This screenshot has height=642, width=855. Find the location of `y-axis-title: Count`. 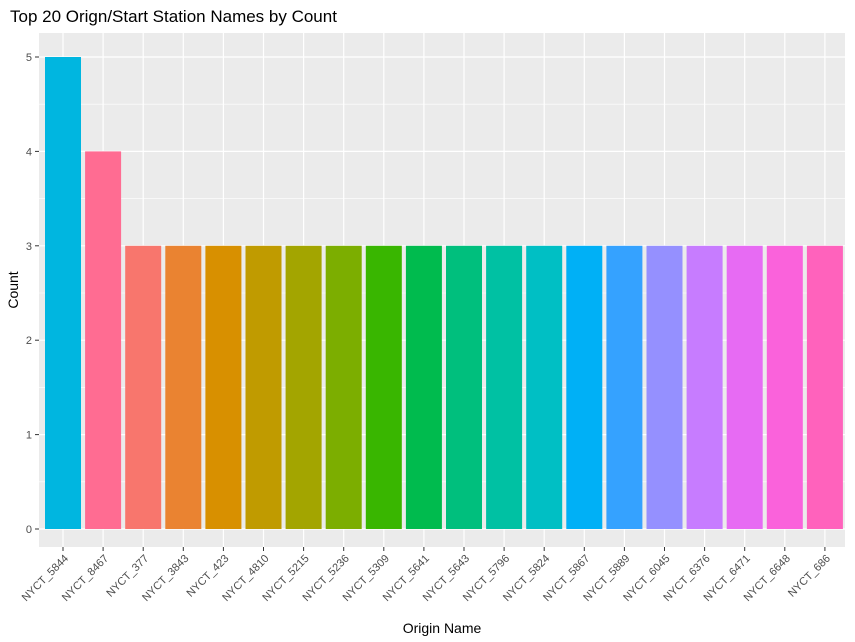

y-axis-title: Count is located at coordinates (13, 289).